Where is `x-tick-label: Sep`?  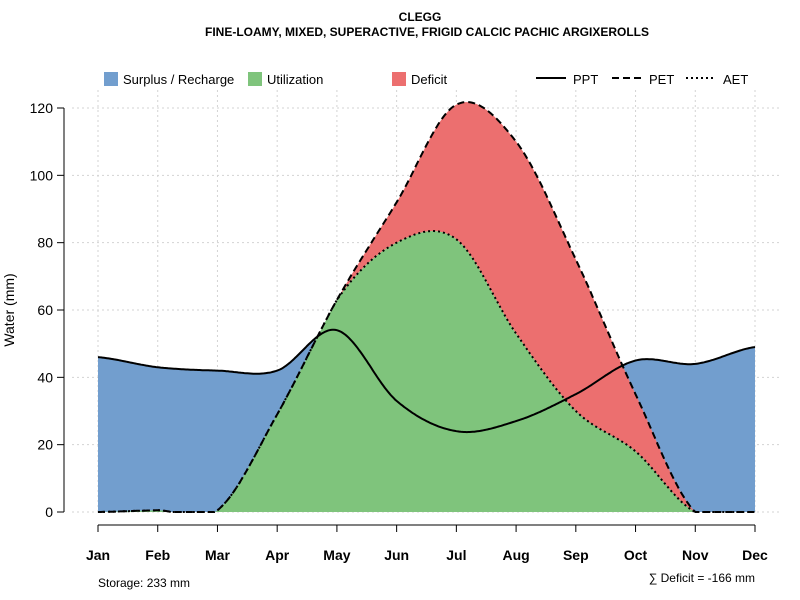 x-tick-label: Sep is located at coordinates (576, 555).